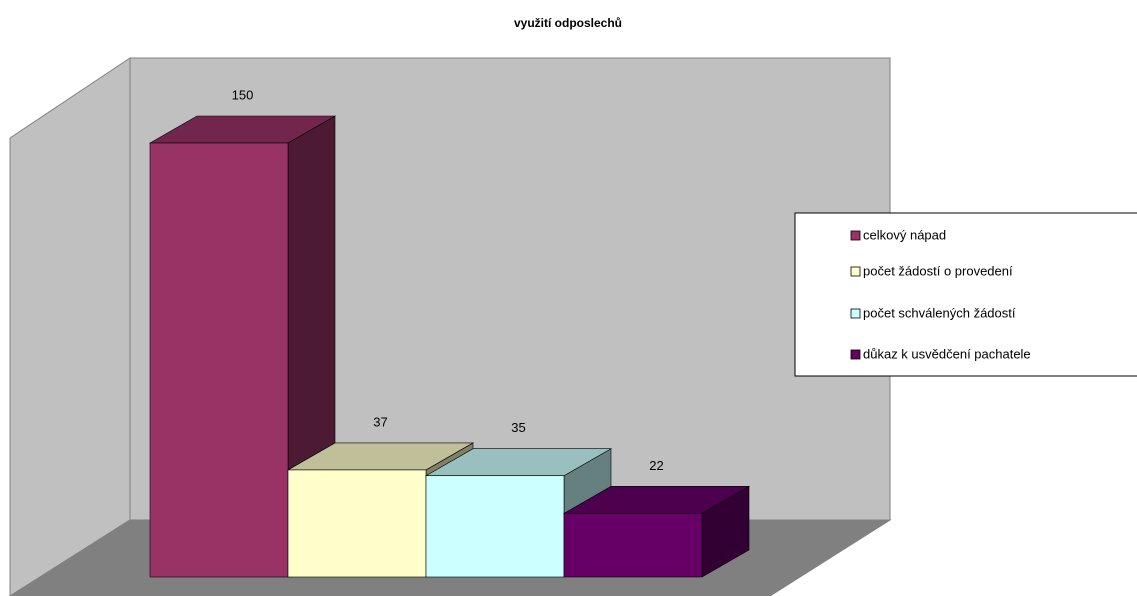 This screenshot has height=596, width=1137. Describe the element at coordinates (904, 234) in the screenshot. I see `legend-label: celkový nápad` at that location.